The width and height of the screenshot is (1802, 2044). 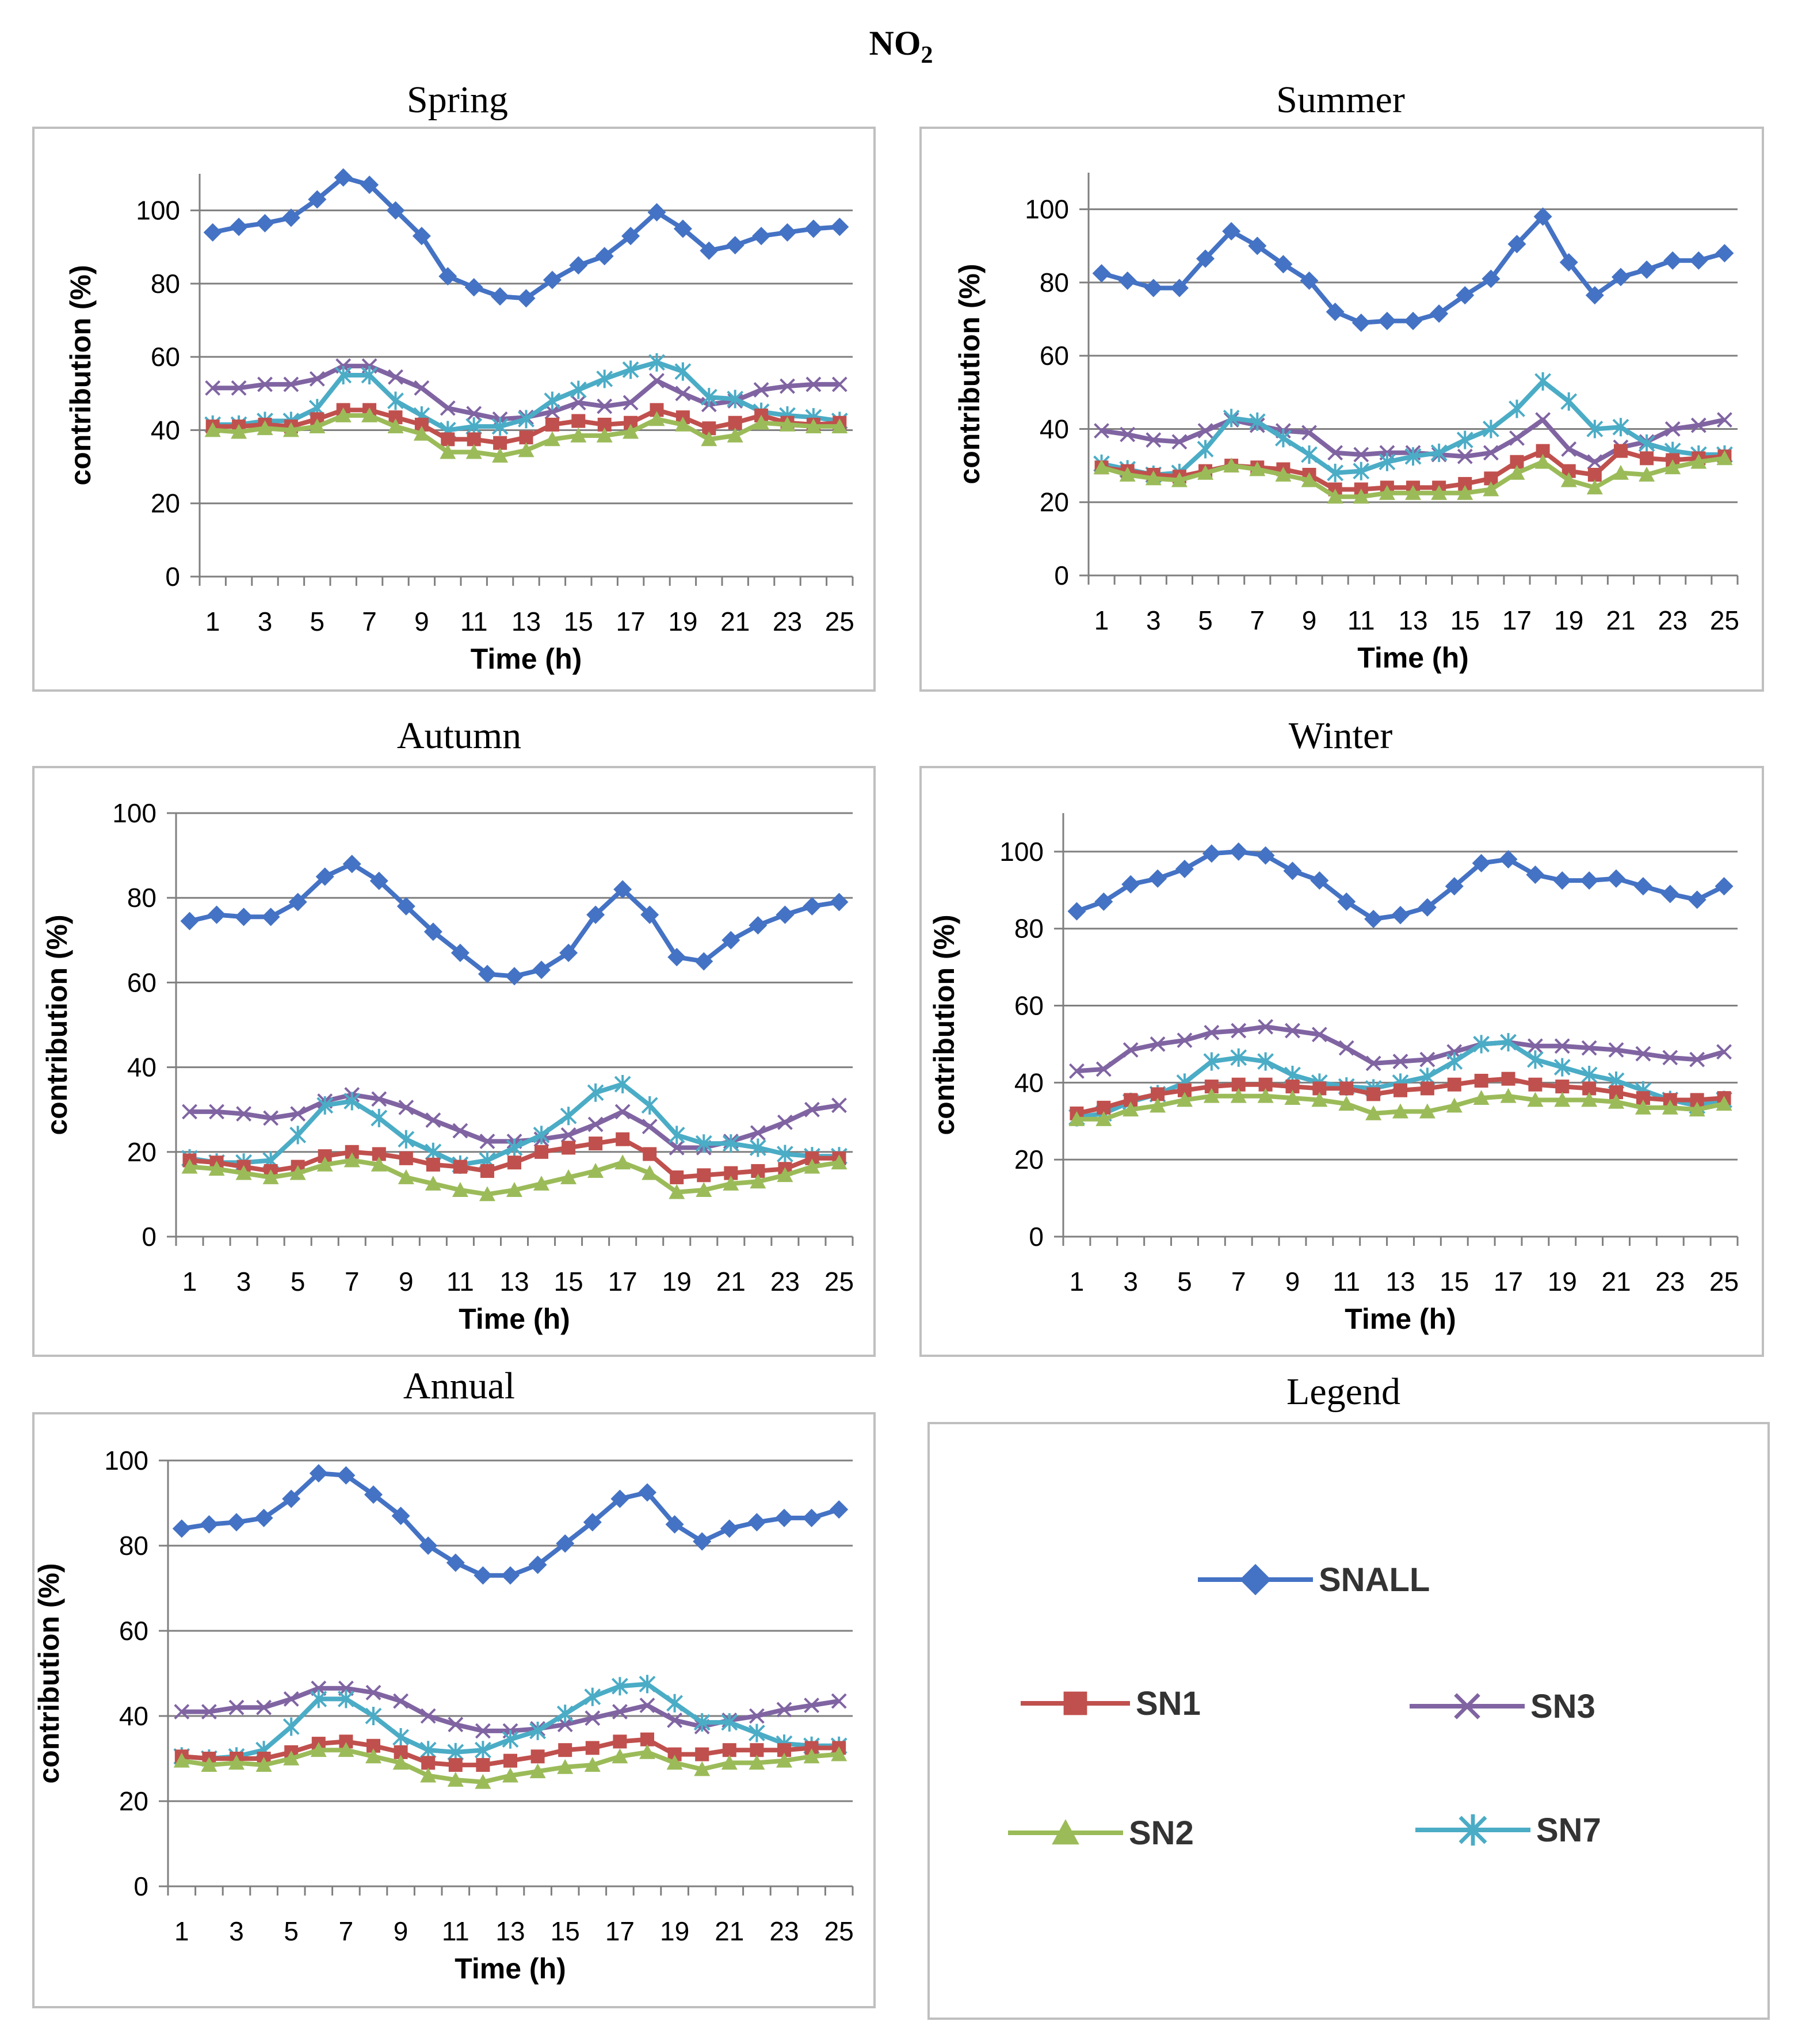 What do you see at coordinates (1342, 1061) in the screenshot?
I see `chart-frame` at bounding box center [1342, 1061].